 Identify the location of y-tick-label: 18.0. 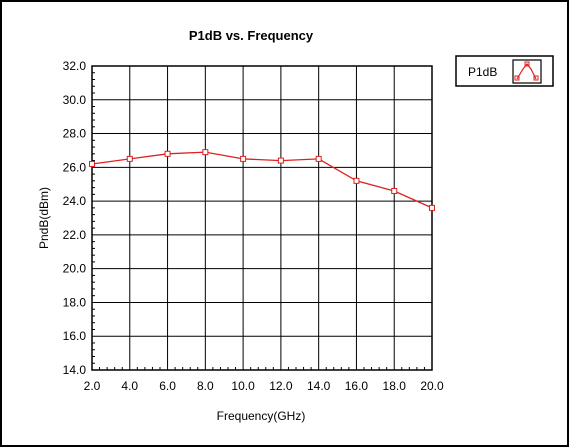
(75, 302).